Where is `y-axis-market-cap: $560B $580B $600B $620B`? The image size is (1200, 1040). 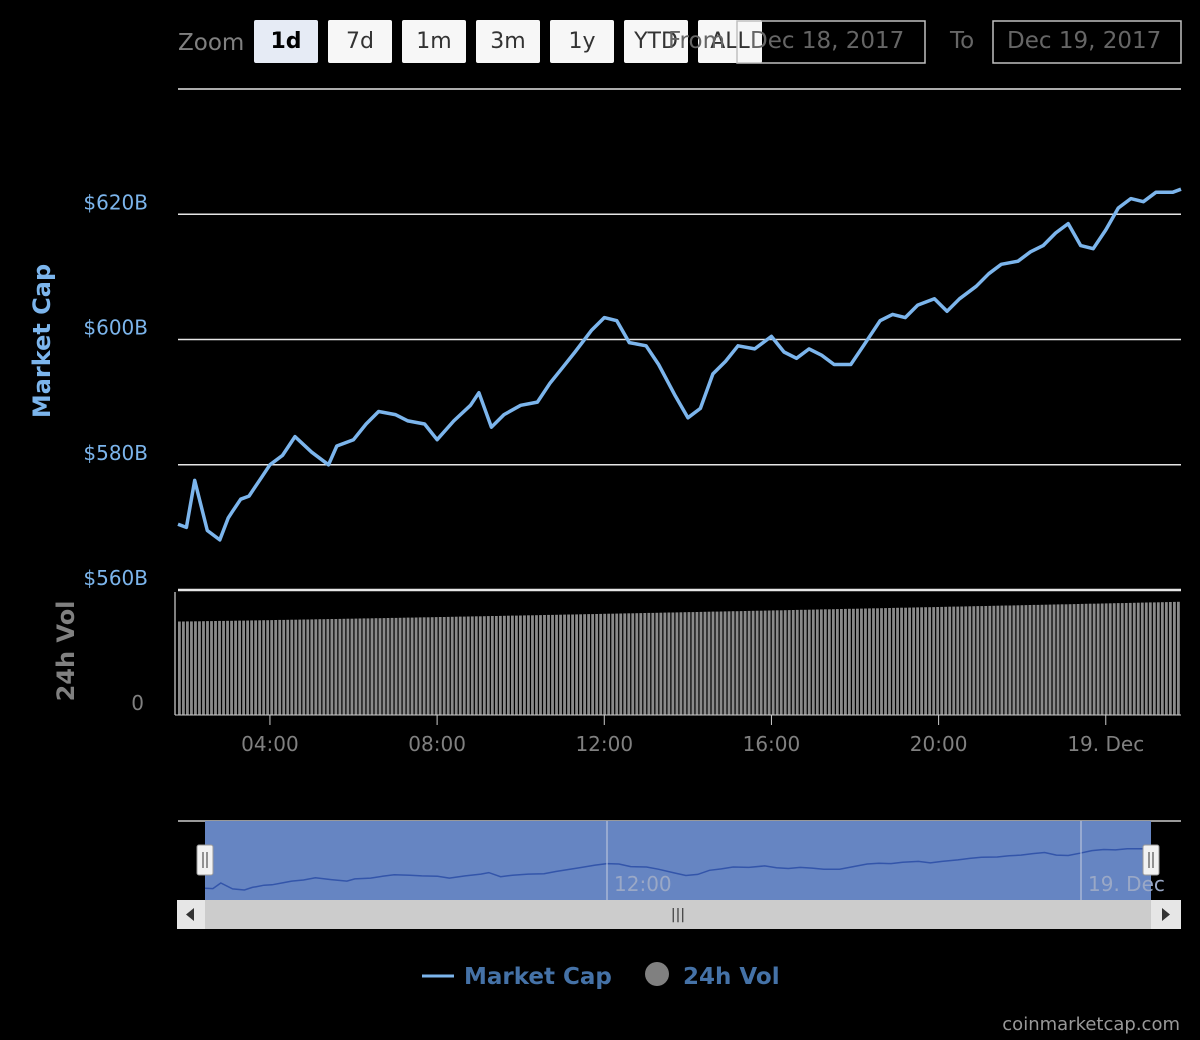 y-axis-market-cap: $560B $580B $600B $620B is located at coordinates (115, 390).